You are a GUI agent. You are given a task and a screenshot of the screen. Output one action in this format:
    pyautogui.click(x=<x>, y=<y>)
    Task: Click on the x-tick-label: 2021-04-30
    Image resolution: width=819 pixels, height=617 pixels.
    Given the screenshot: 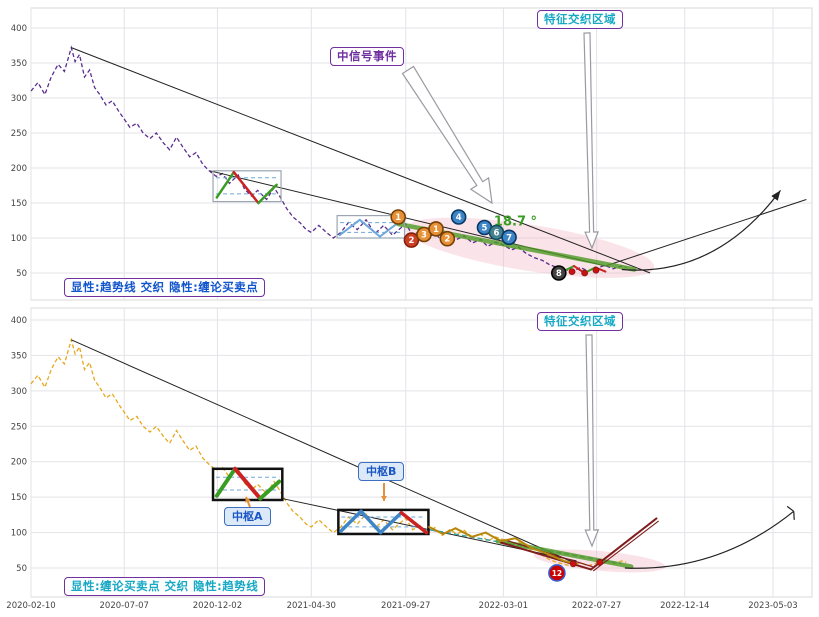 What is the action you would take?
    pyautogui.click(x=311, y=606)
    